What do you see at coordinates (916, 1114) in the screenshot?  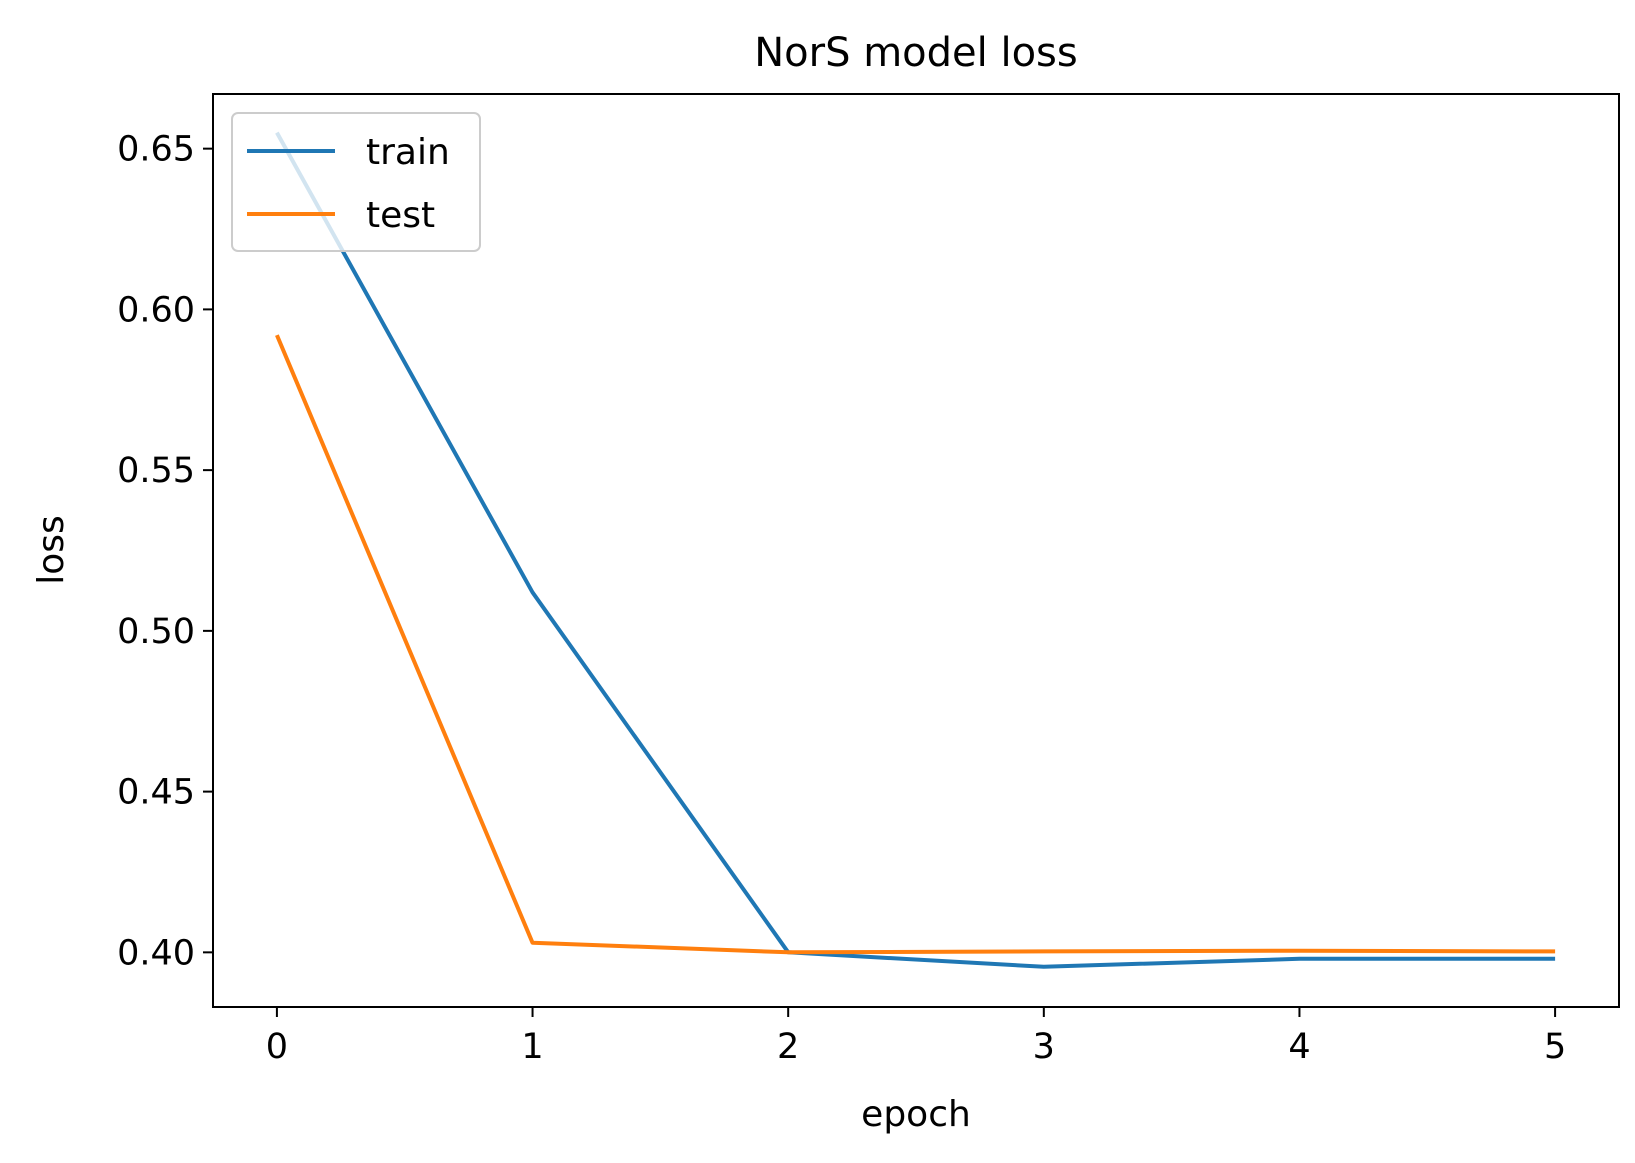 I see `x-axis-label: epoch` at bounding box center [916, 1114].